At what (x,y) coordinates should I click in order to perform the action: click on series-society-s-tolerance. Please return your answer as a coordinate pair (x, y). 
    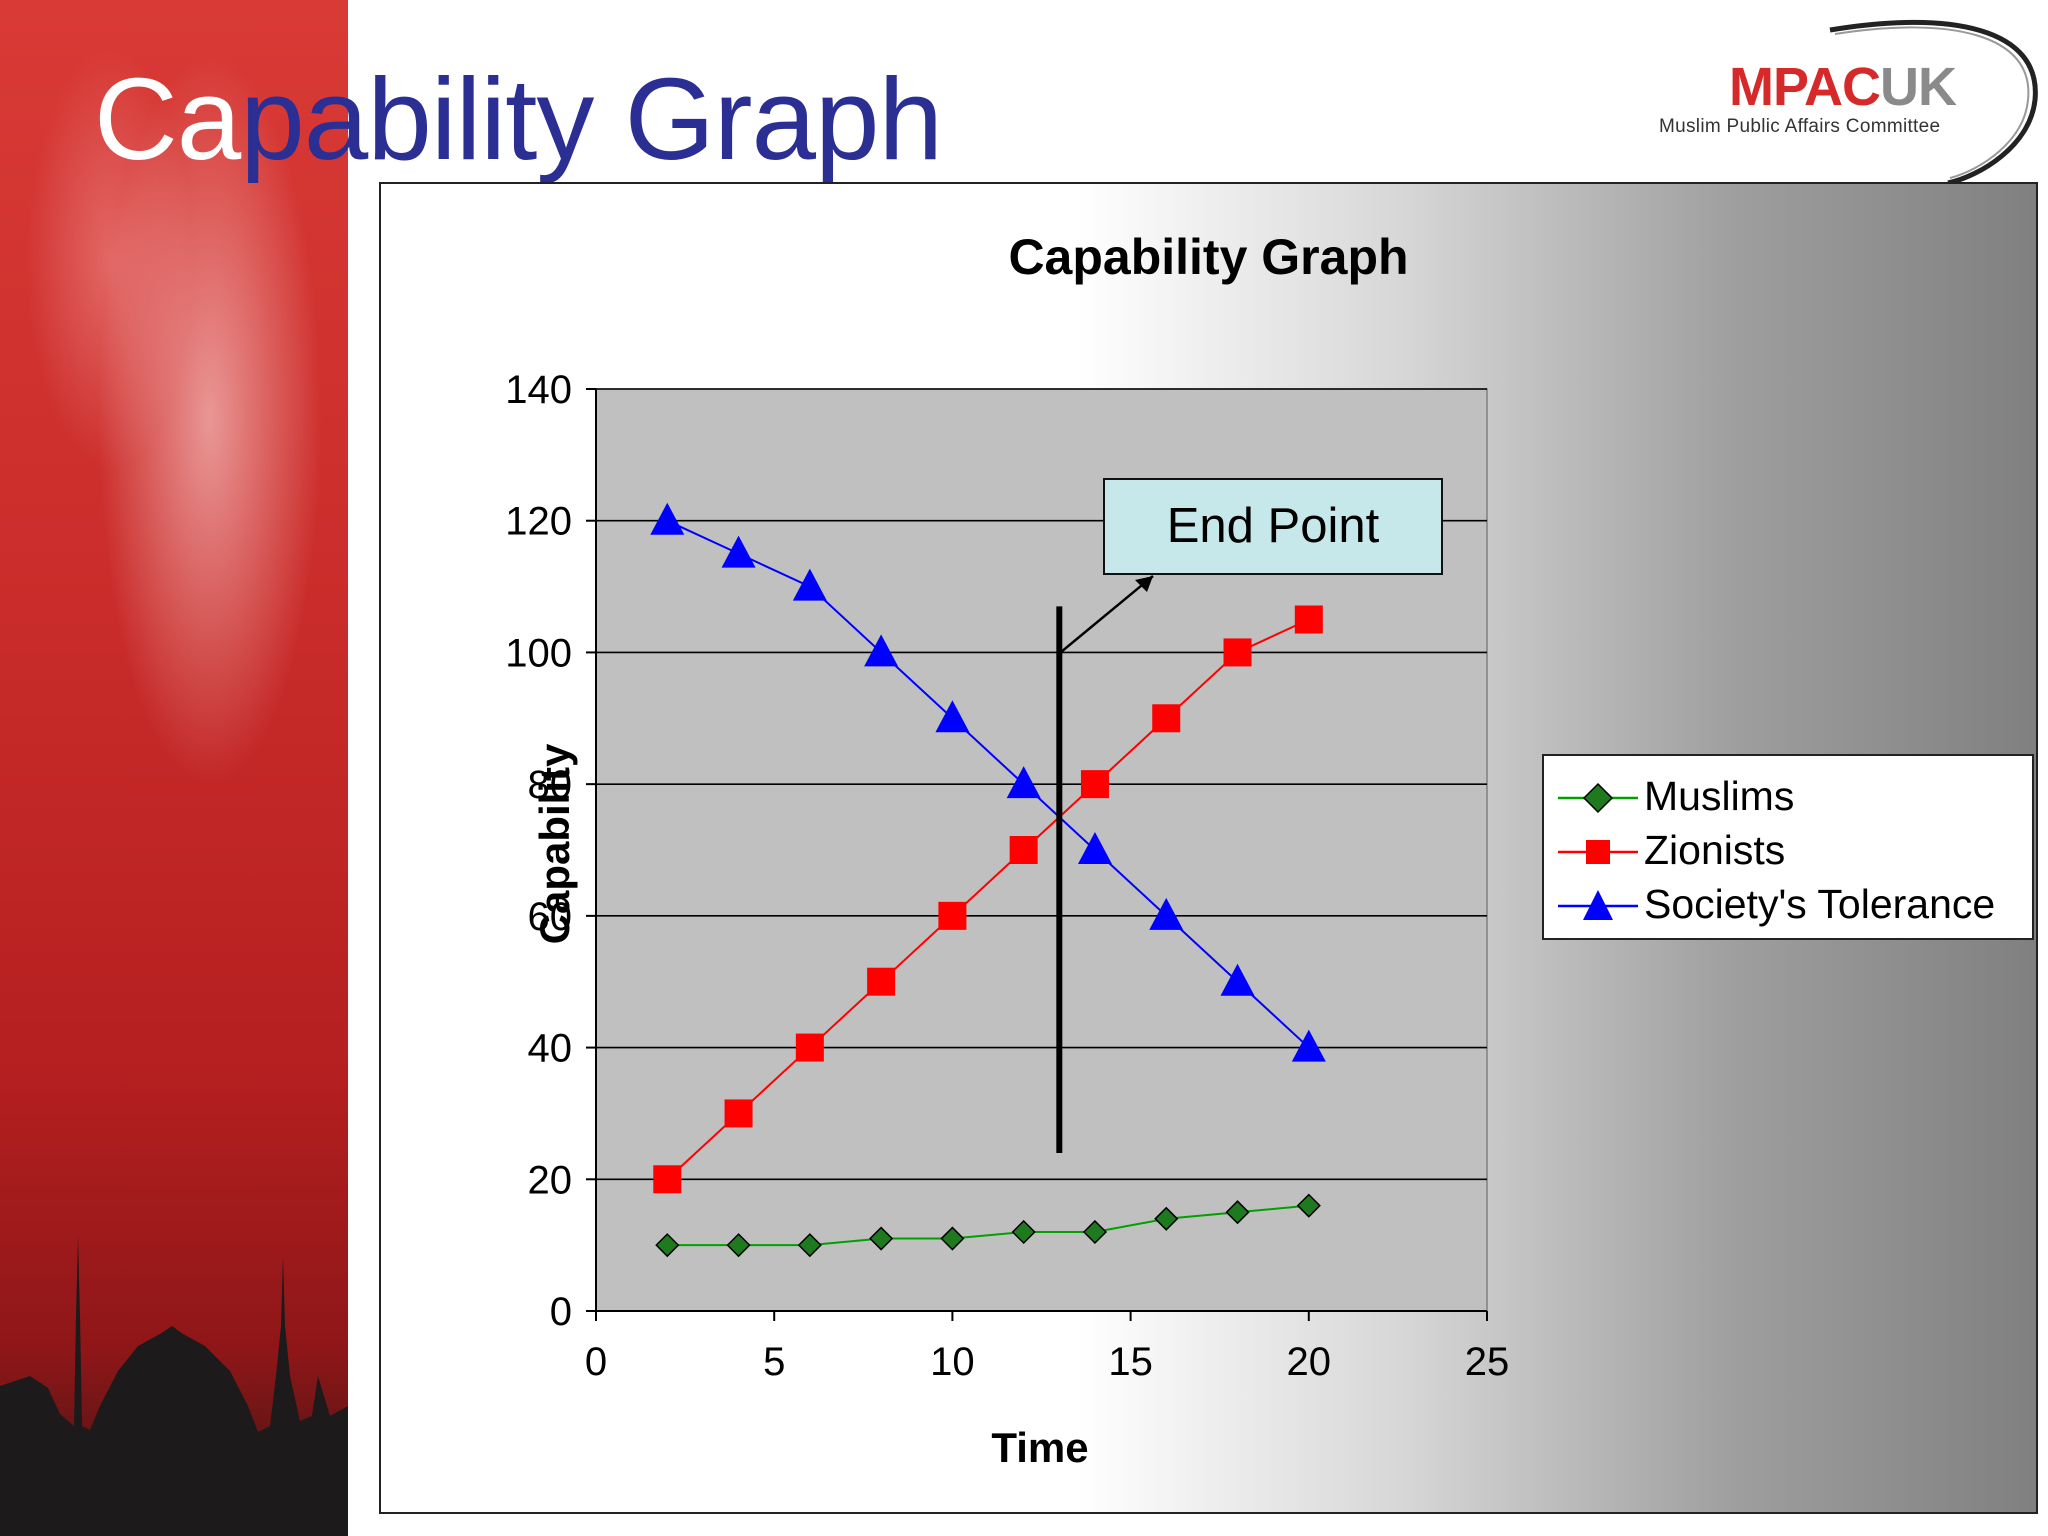
    Looking at the image, I should click on (988, 782).